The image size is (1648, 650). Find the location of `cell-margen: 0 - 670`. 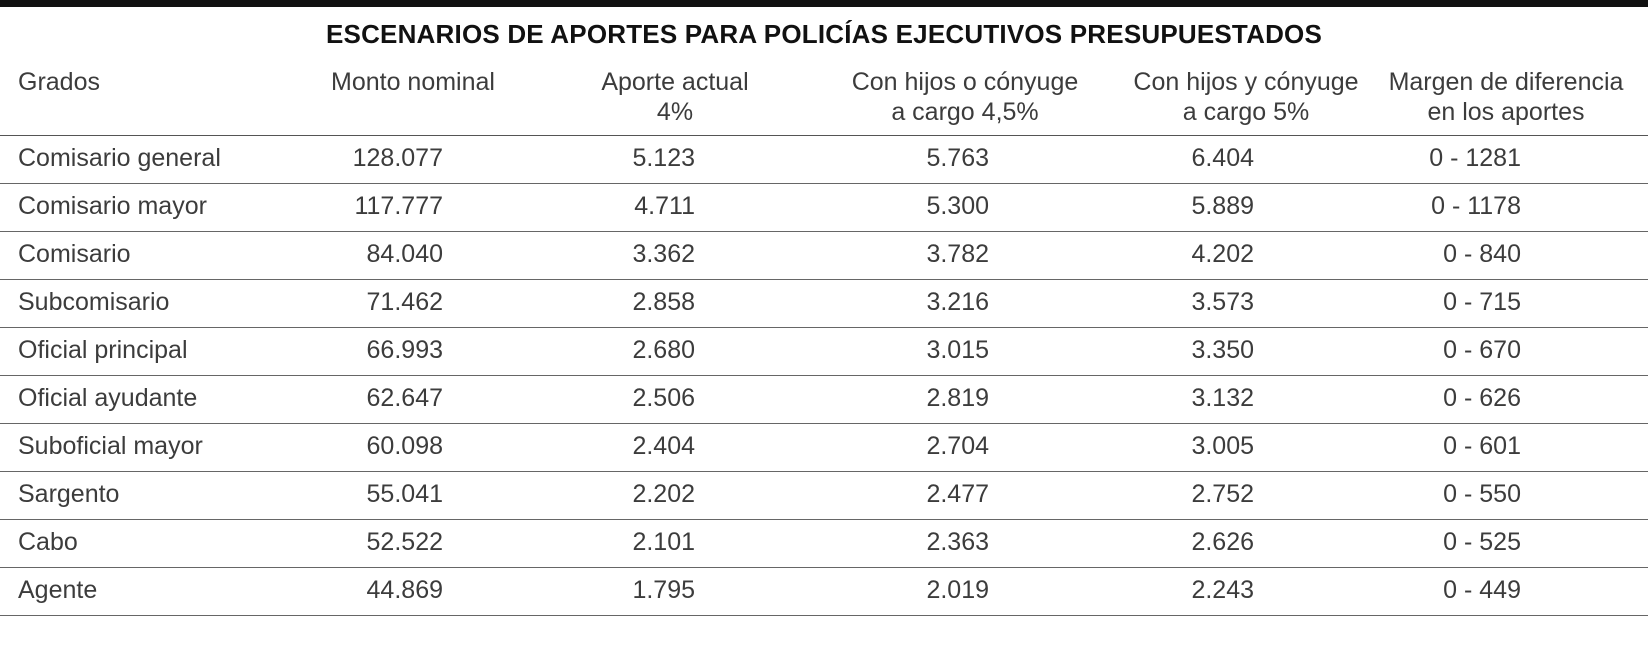

cell-margen: 0 - 670 is located at coordinates (1482, 350).